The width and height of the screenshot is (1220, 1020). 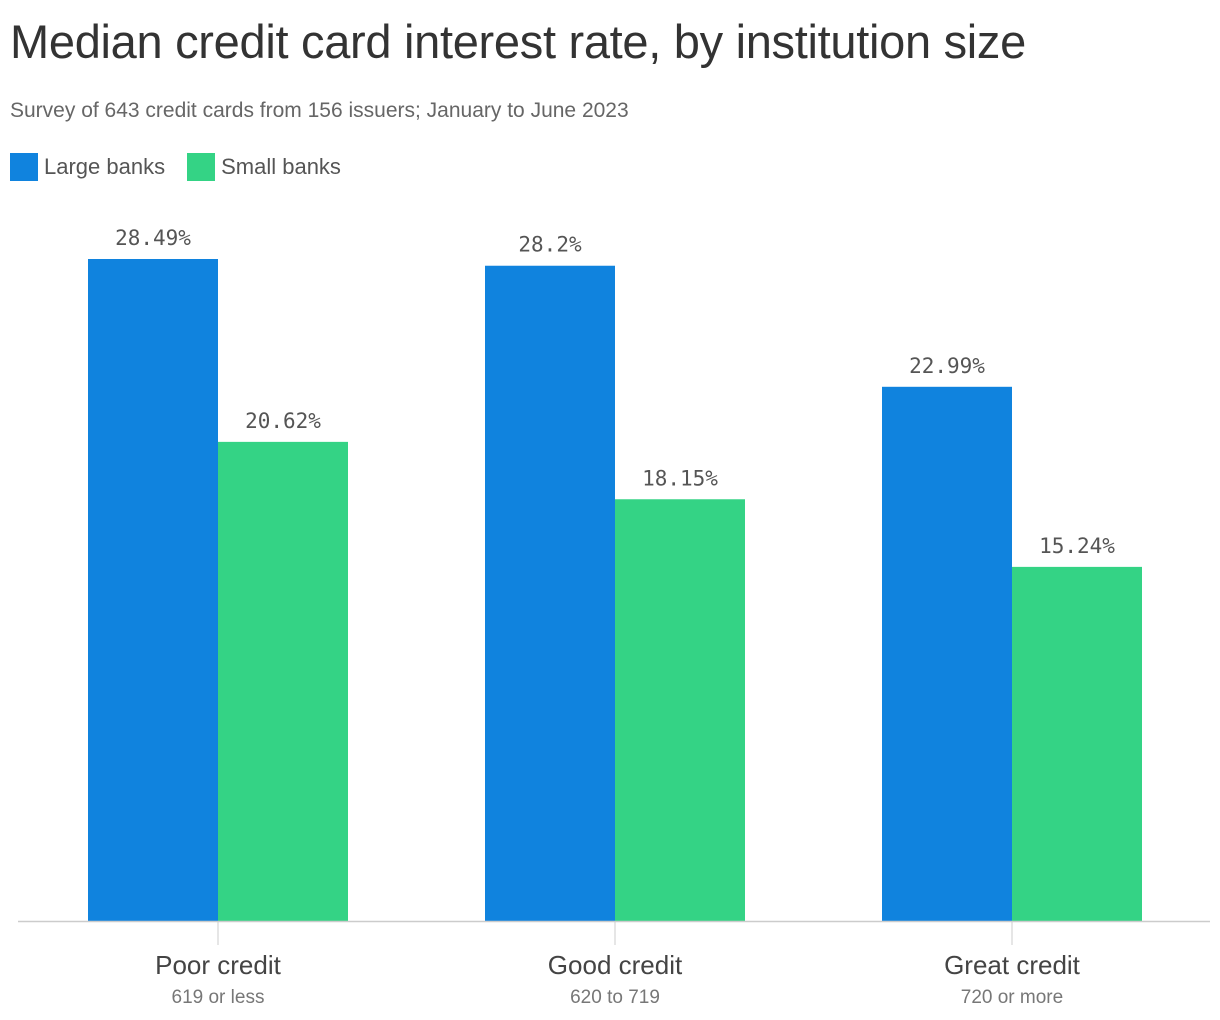 I want to click on legend-label-large-banks: Large banks, so click(x=105, y=166).